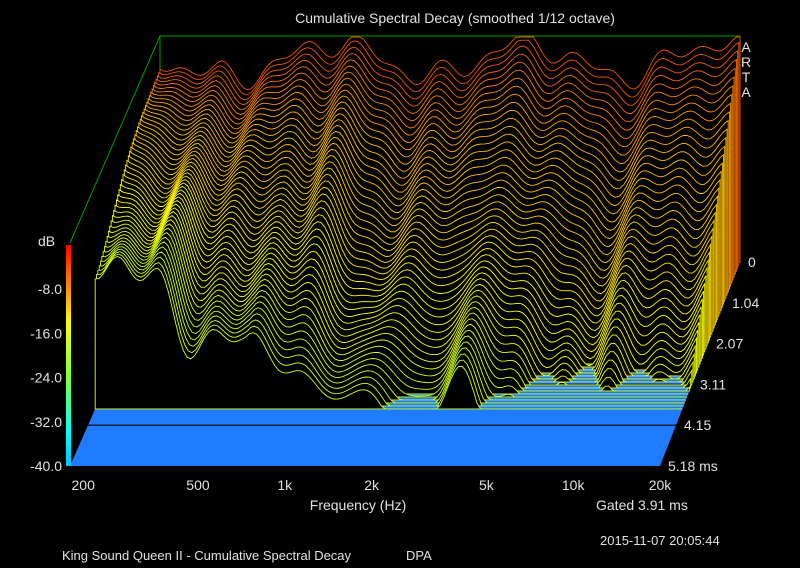 Image resolution: width=800 pixels, height=568 pixels. I want to click on frequency-axis-labels: 200 500 1k 2k 5k 10k 20k, so click(372, 485).